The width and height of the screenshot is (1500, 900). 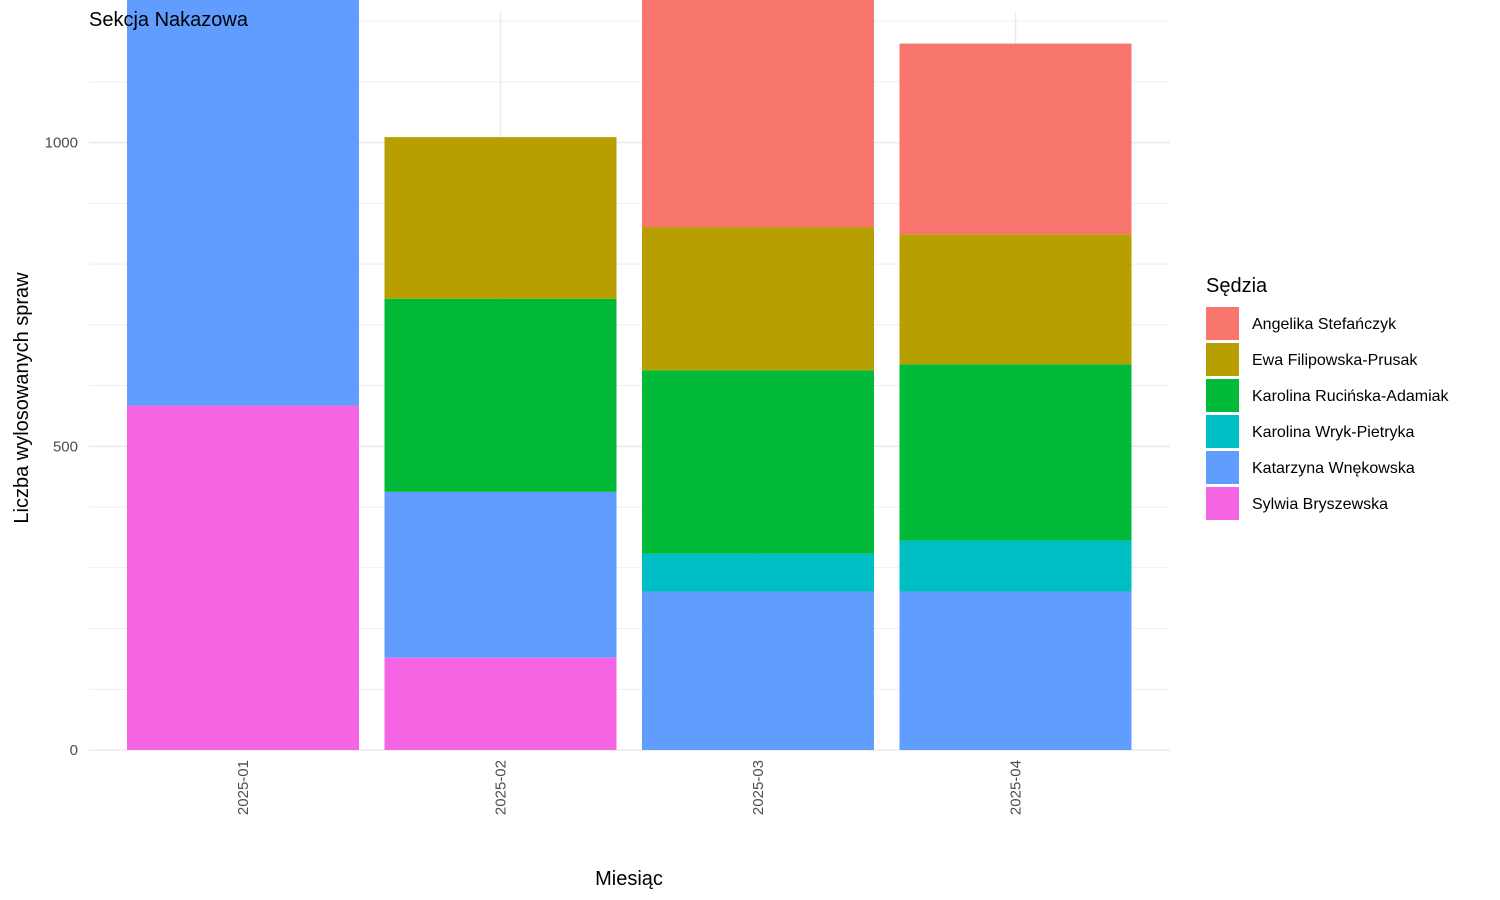 What do you see at coordinates (243, 787) in the screenshot?
I see `x-tick-label: 2025-01` at bounding box center [243, 787].